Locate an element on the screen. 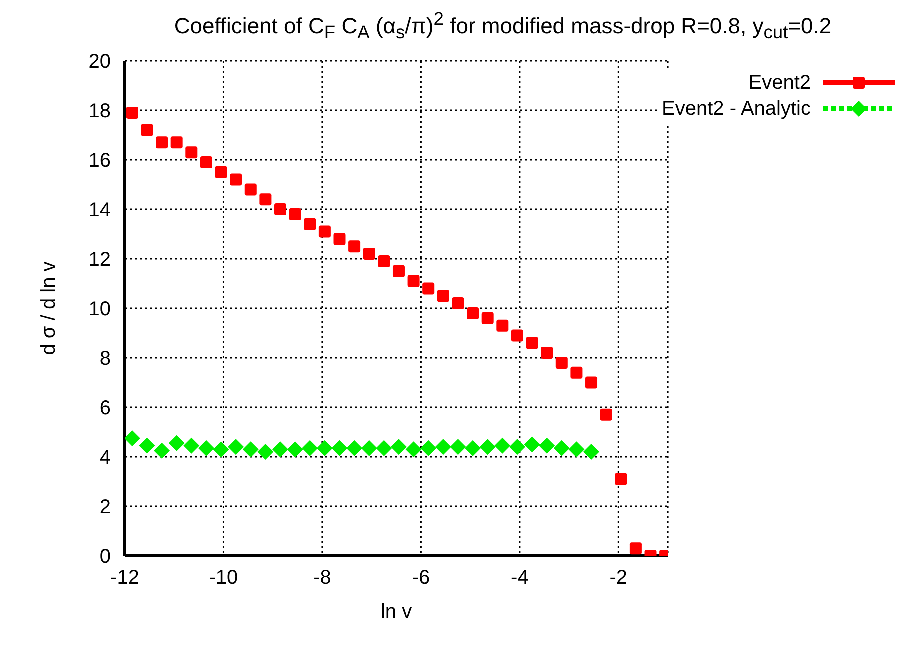  x-tick-label: -4 is located at coordinates (520, 578).